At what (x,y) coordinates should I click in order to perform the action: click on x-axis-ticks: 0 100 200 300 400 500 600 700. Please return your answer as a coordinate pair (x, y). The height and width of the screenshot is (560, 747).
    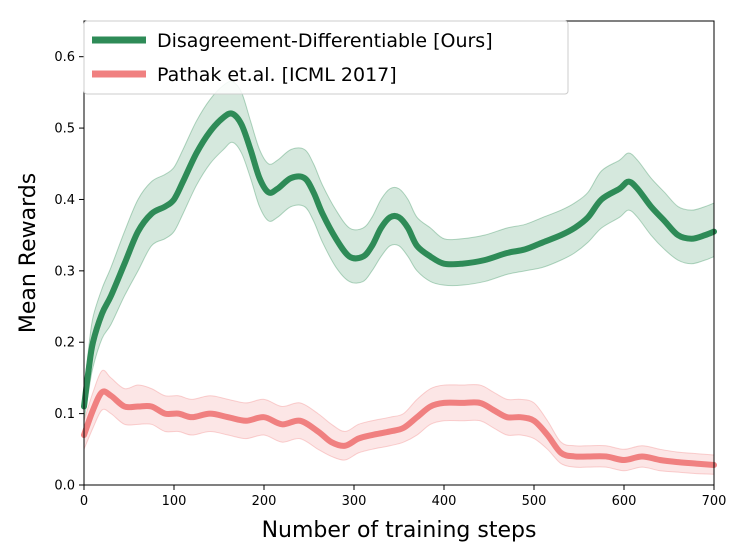
    Looking at the image, I should click on (403, 497).